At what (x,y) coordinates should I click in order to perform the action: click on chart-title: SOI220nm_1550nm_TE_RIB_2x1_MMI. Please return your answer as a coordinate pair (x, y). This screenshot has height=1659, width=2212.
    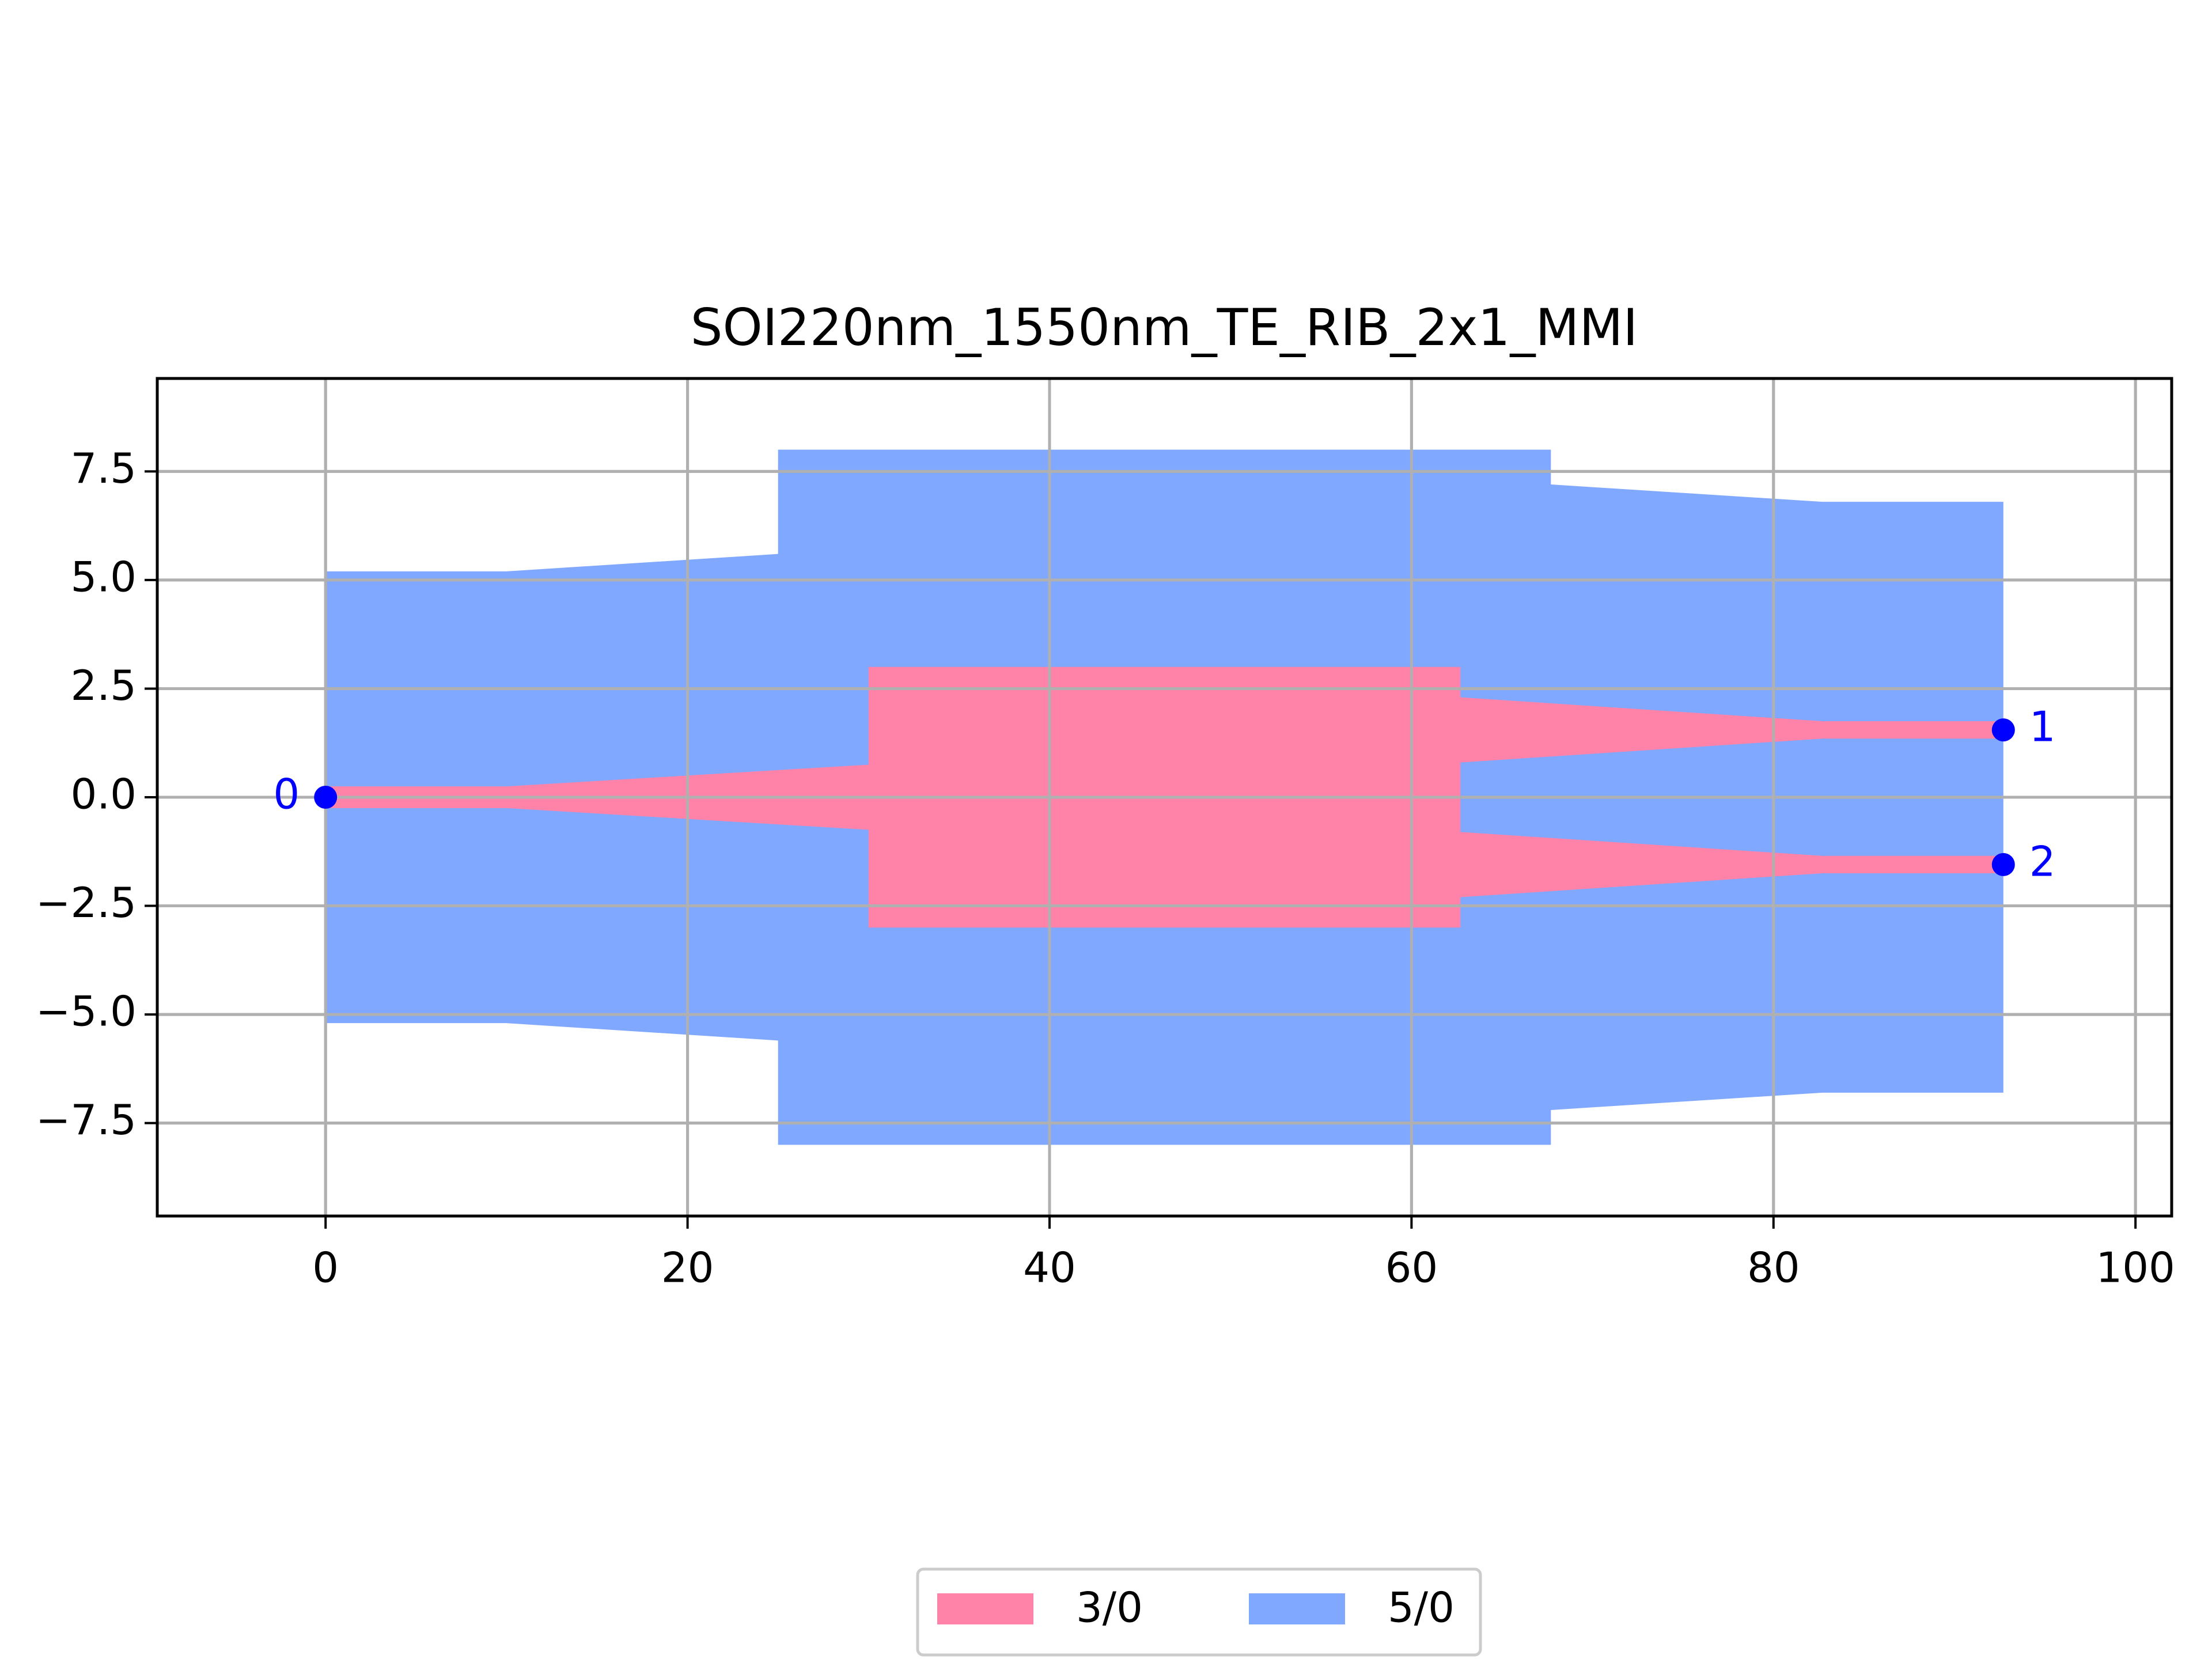
    Looking at the image, I should click on (1164, 327).